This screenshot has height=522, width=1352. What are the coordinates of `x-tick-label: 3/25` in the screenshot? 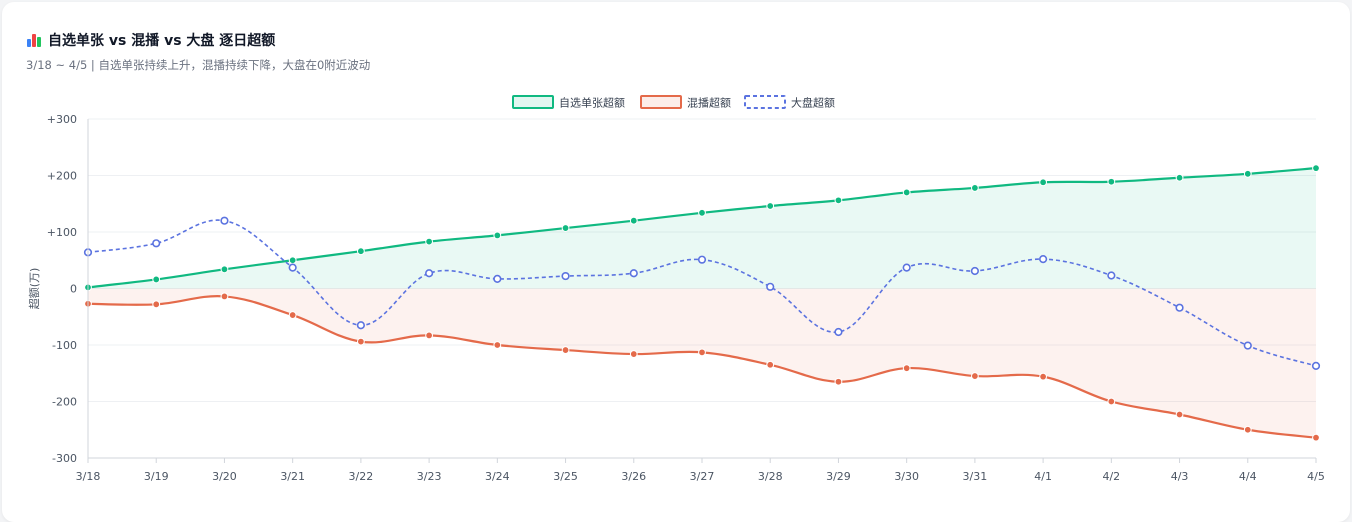 It's located at (565, 476).